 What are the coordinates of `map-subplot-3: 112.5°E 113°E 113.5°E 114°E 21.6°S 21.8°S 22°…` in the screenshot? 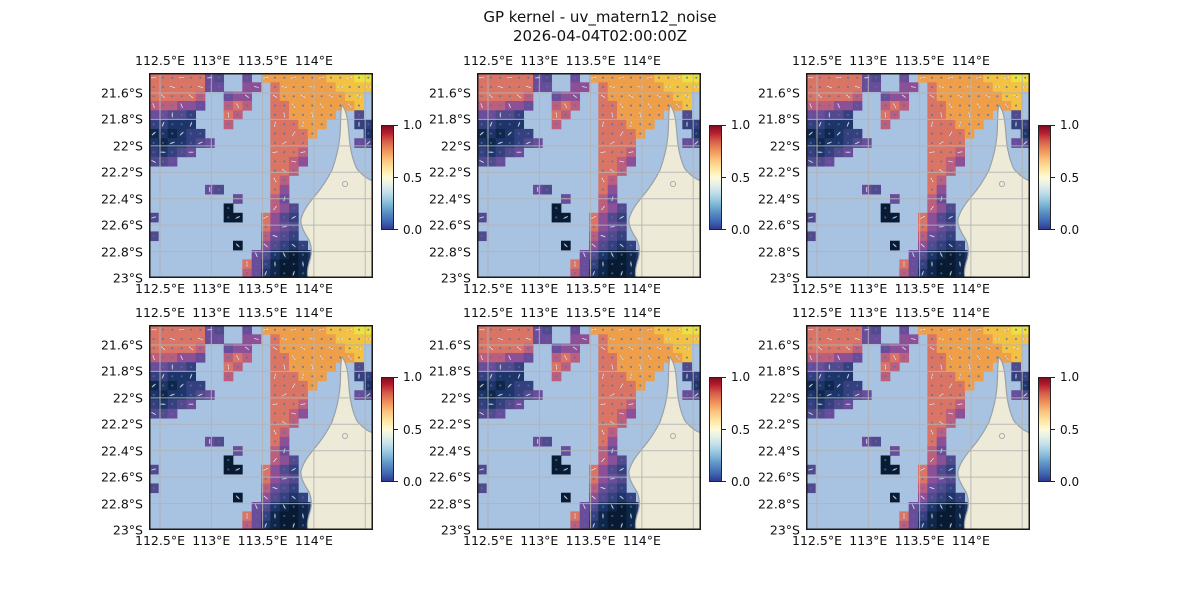 It's located at (918, 174).